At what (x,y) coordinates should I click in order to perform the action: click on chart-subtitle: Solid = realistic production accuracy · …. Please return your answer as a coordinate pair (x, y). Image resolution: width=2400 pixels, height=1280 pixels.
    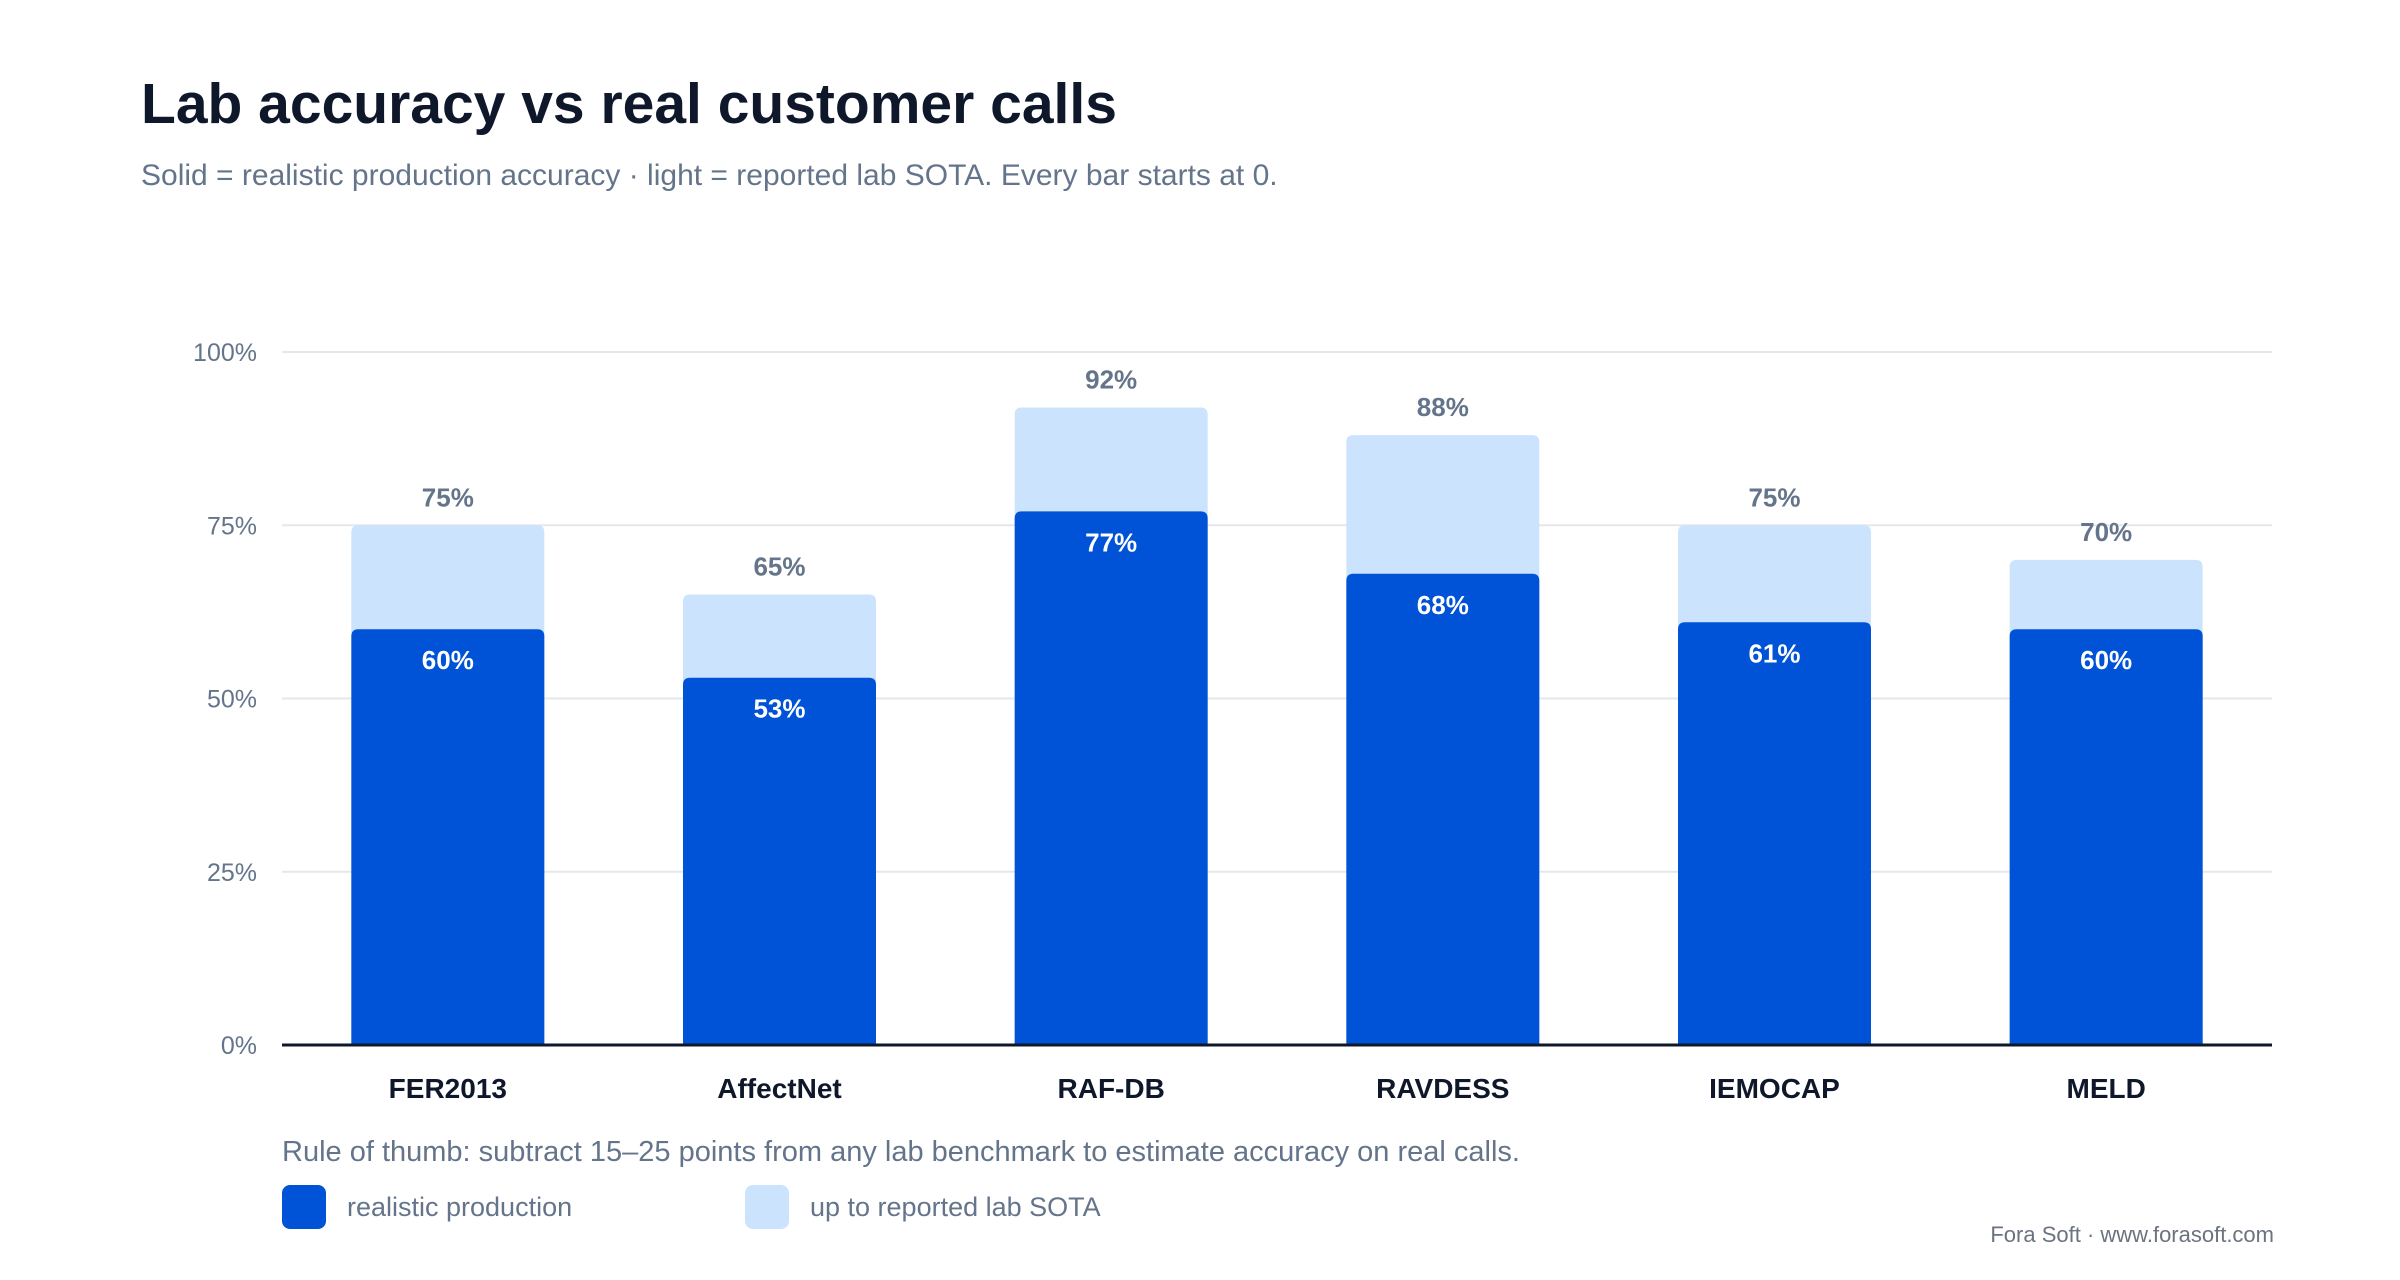
    Looking at the image, I should click on (709, 175).